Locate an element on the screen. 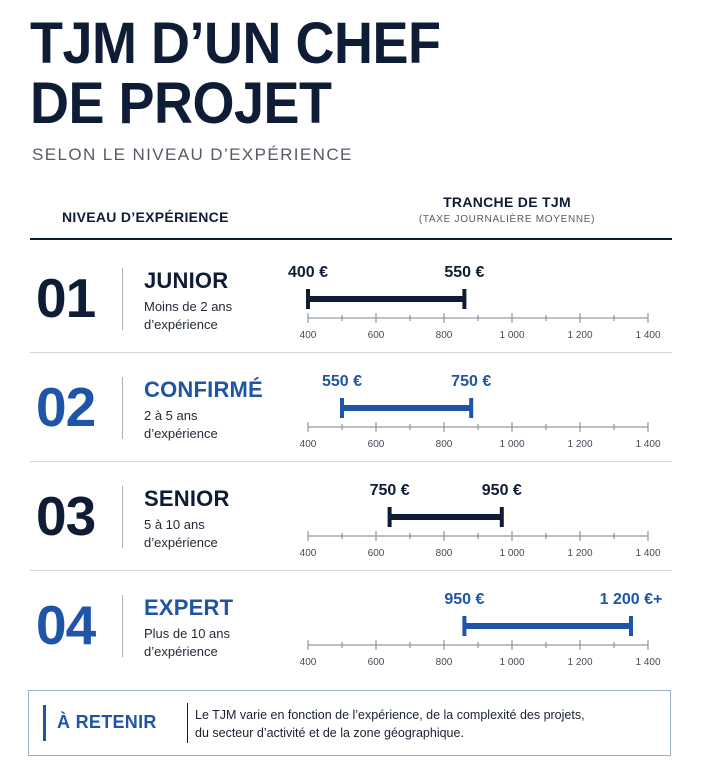  page-title: TJM D’UN CHEF DE PROJET is located at coordinates (235, 73).